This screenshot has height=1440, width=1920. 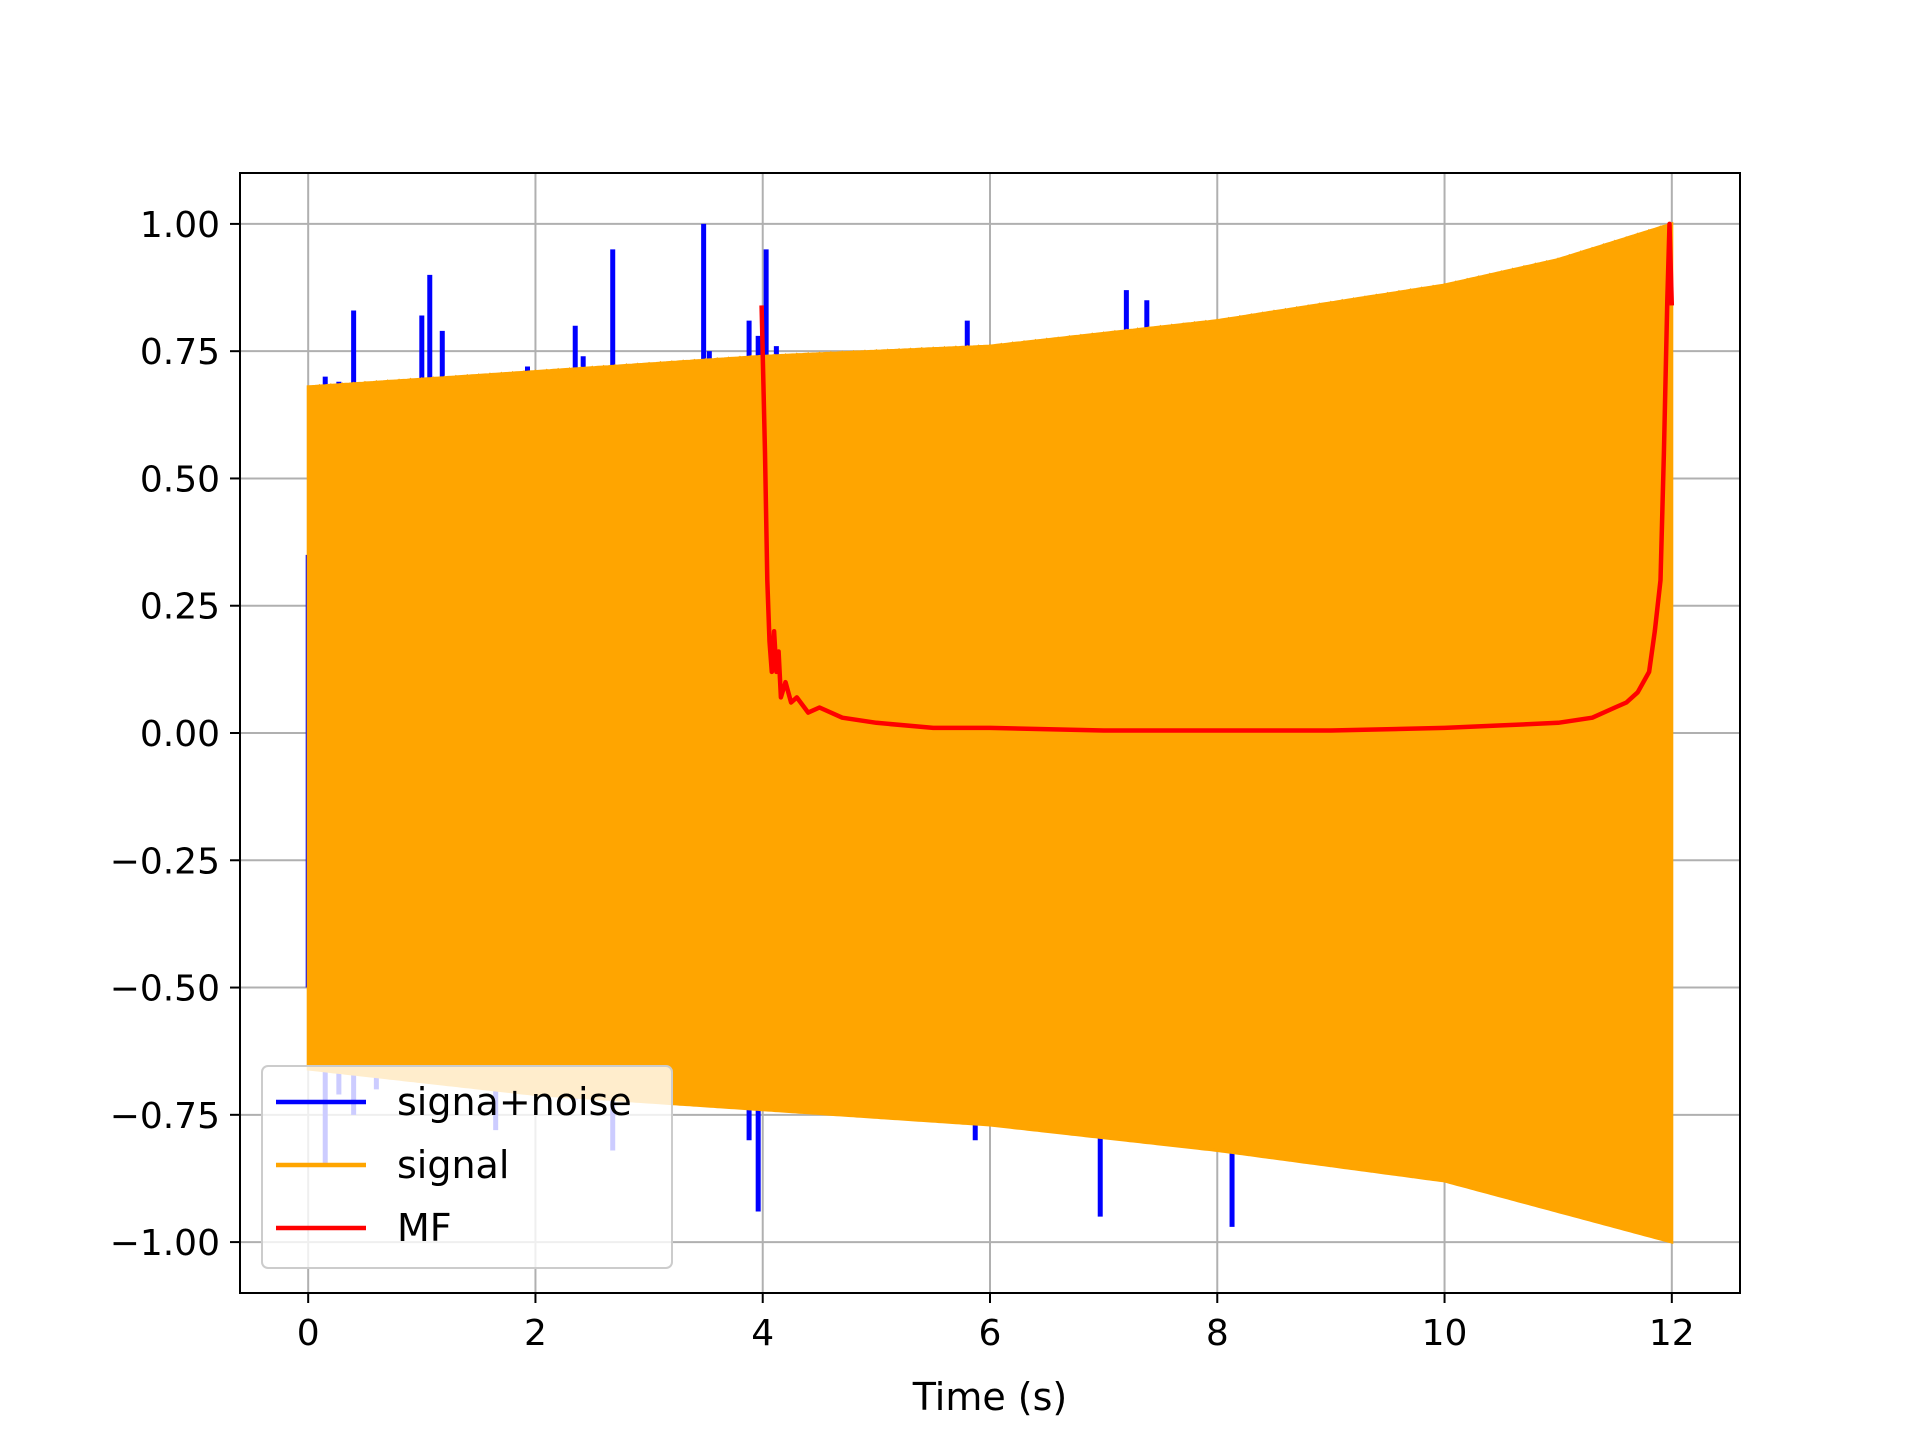 What do you see at coordinates (180, 225) in the screenshot?
I see `y-tick-label: 1.00` at bounding box center [180, 225].